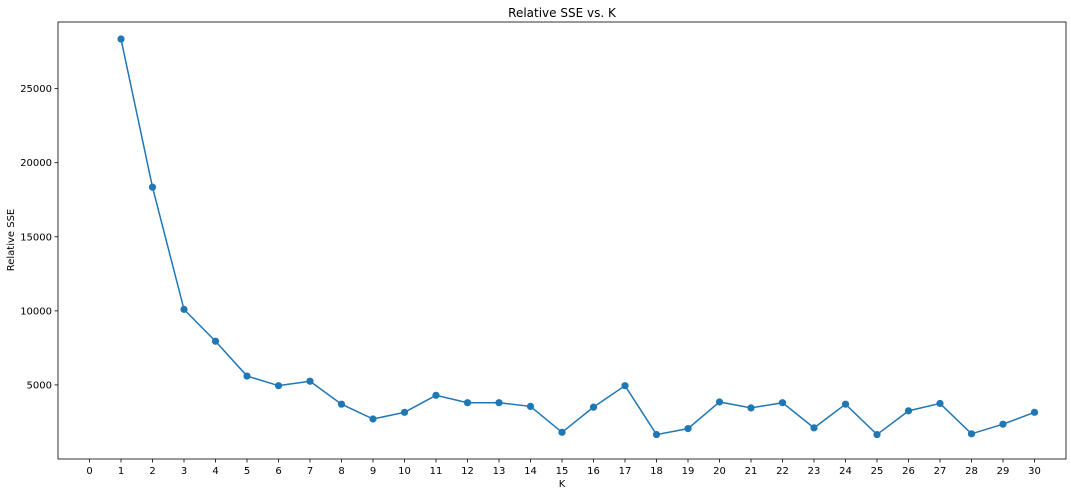 The width and height of the screenshot is (1071, 496). What do you see at coordinates (121, 471) in the screenshot?
I see `x-tick-label: 1` at bounding box center [121, 471].